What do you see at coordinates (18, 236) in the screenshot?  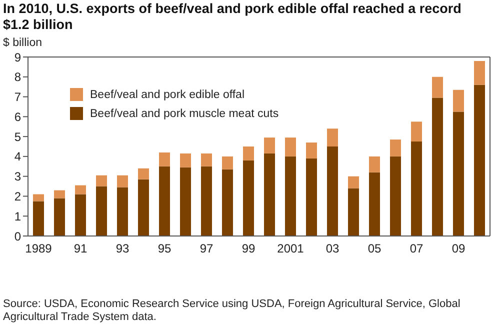 I see `y-tick-label: 0` at bounding box center [18, 236].